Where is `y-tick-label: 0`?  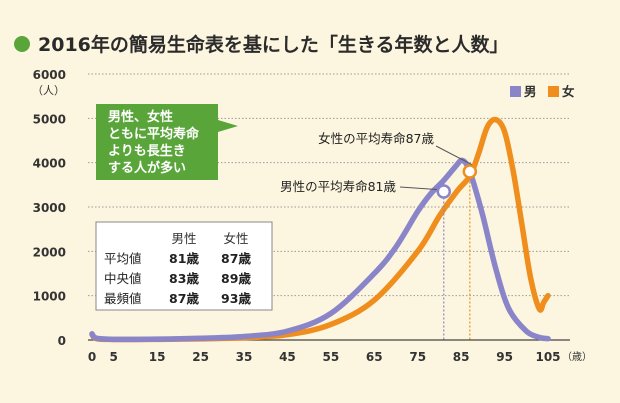
y-tick-label: 0 is located at coordinates (62, 341).